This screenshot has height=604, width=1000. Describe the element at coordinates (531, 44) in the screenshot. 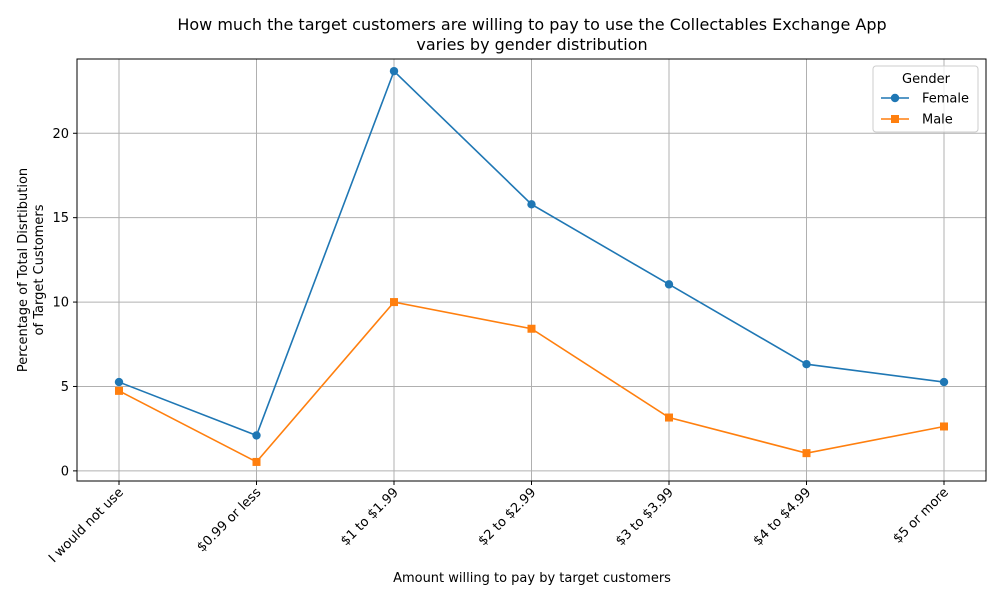

I see `chart-title-line-2: varies by gender distribution` at that location.